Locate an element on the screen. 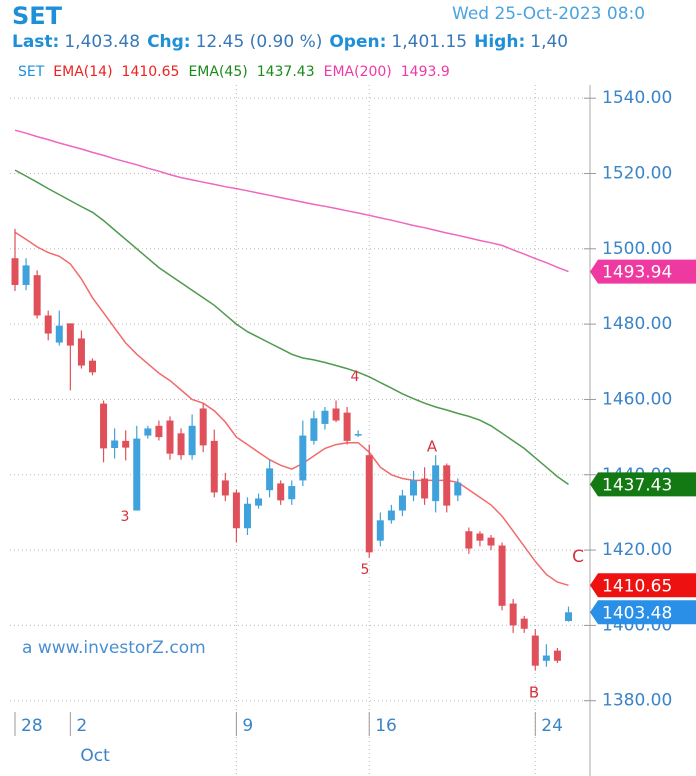  y-tick-label: 1540.00 is located at coordinates (637, 98).